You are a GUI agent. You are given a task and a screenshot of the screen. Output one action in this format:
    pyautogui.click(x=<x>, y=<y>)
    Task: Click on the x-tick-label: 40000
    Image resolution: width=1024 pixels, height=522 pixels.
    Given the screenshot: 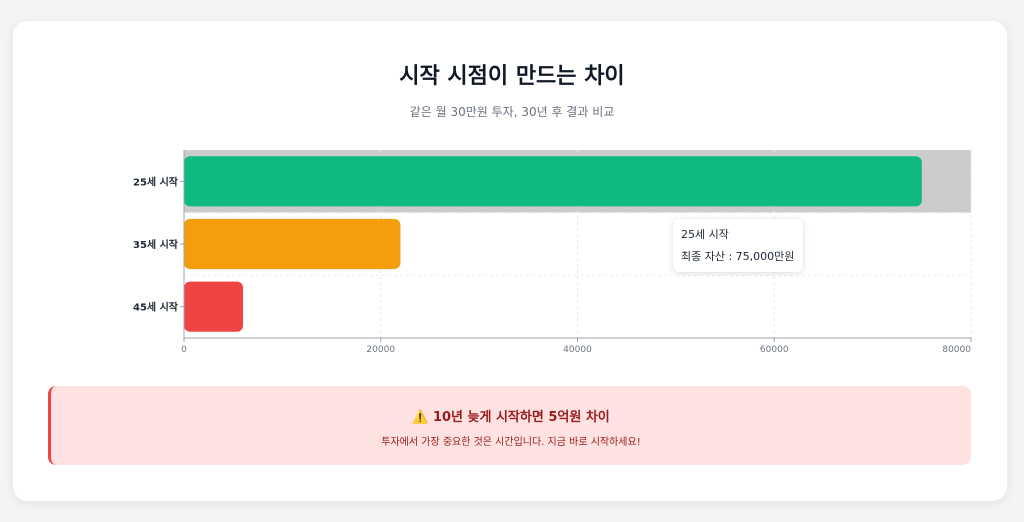 What is the action you would take?
    pyautogui.click(x=577, y=350)
    